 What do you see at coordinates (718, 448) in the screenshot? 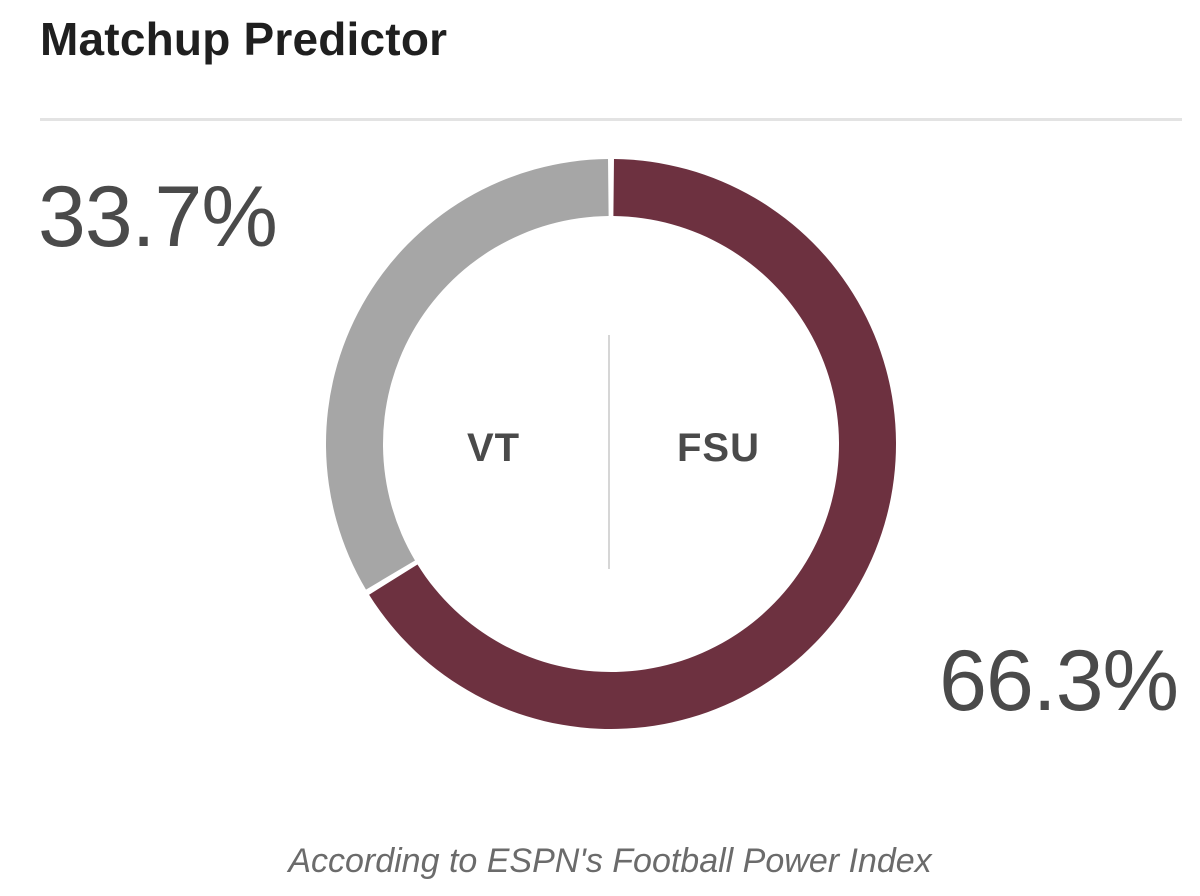
I see `fsu-team-label: FSU` at bounding box center [718, 448].